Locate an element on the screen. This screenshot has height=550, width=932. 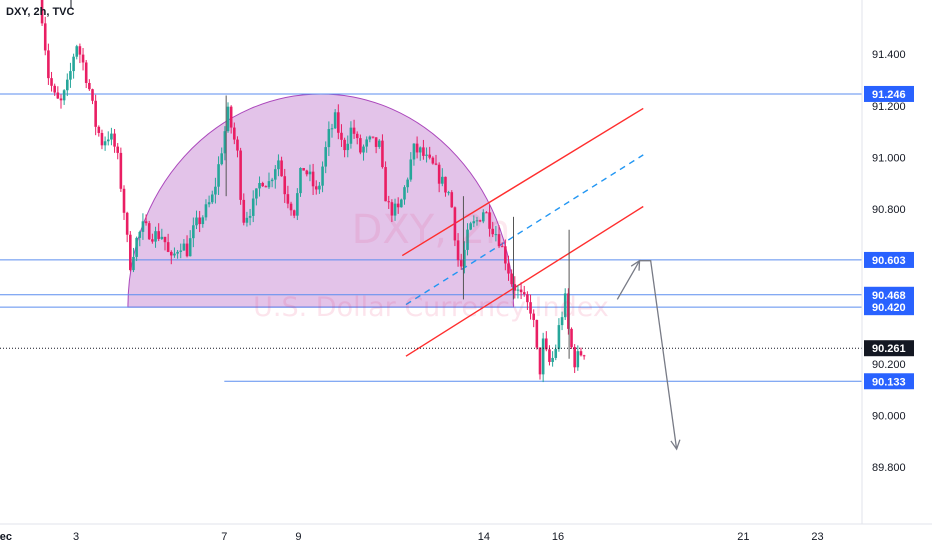
x-tick-label: 16 is located at coordinates (558, 537).